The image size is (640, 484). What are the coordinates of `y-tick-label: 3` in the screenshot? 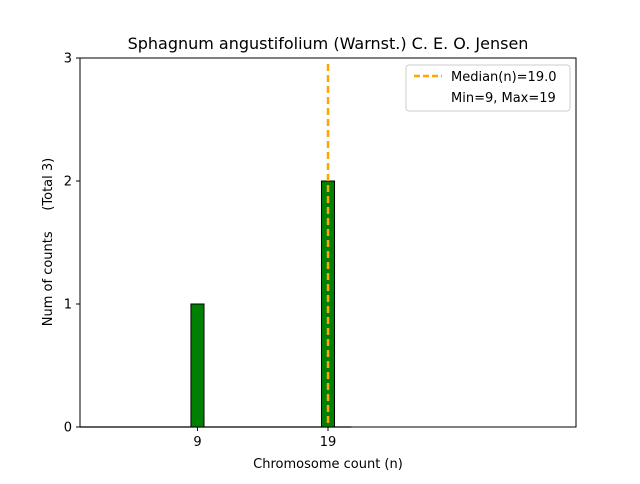 It's located at (68, 59).